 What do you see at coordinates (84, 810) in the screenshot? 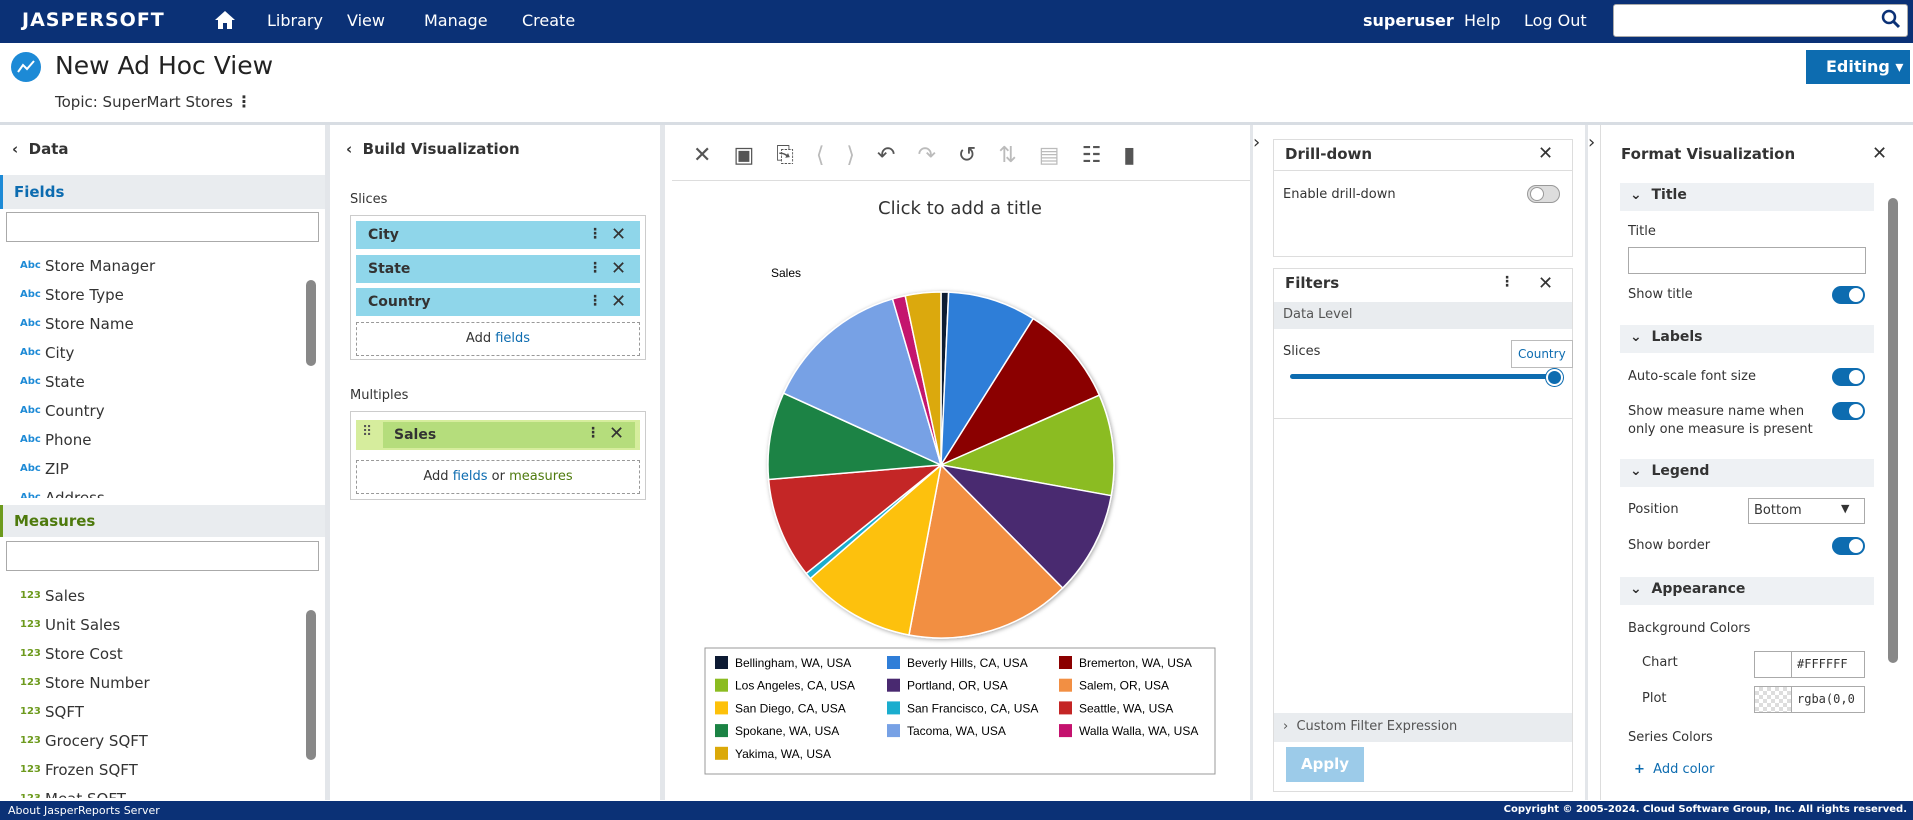
I see `about-link: About JasperReports Server` at bounding box center [84, 810].